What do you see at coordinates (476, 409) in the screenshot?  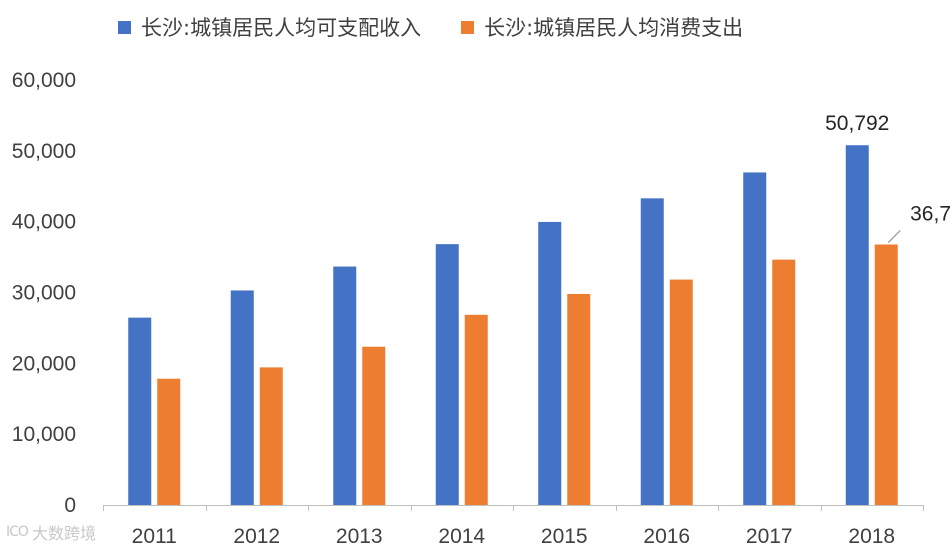 I see `bar-expense-2014` at bounding box center [476, 409].